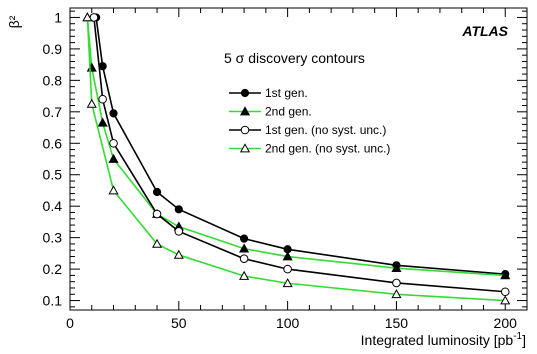  What do you see at coordinates (53, 49) in the screenshot?
I see `y-tick-label: 0.9` at bounding box center [53, 49].